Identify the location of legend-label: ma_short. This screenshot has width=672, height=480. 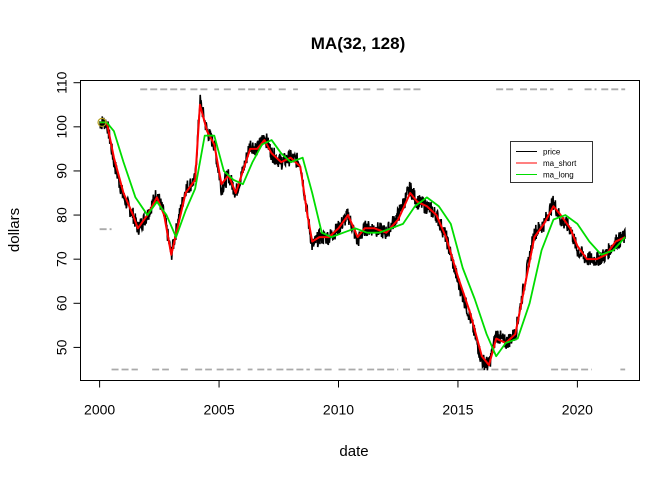
(560, 163).